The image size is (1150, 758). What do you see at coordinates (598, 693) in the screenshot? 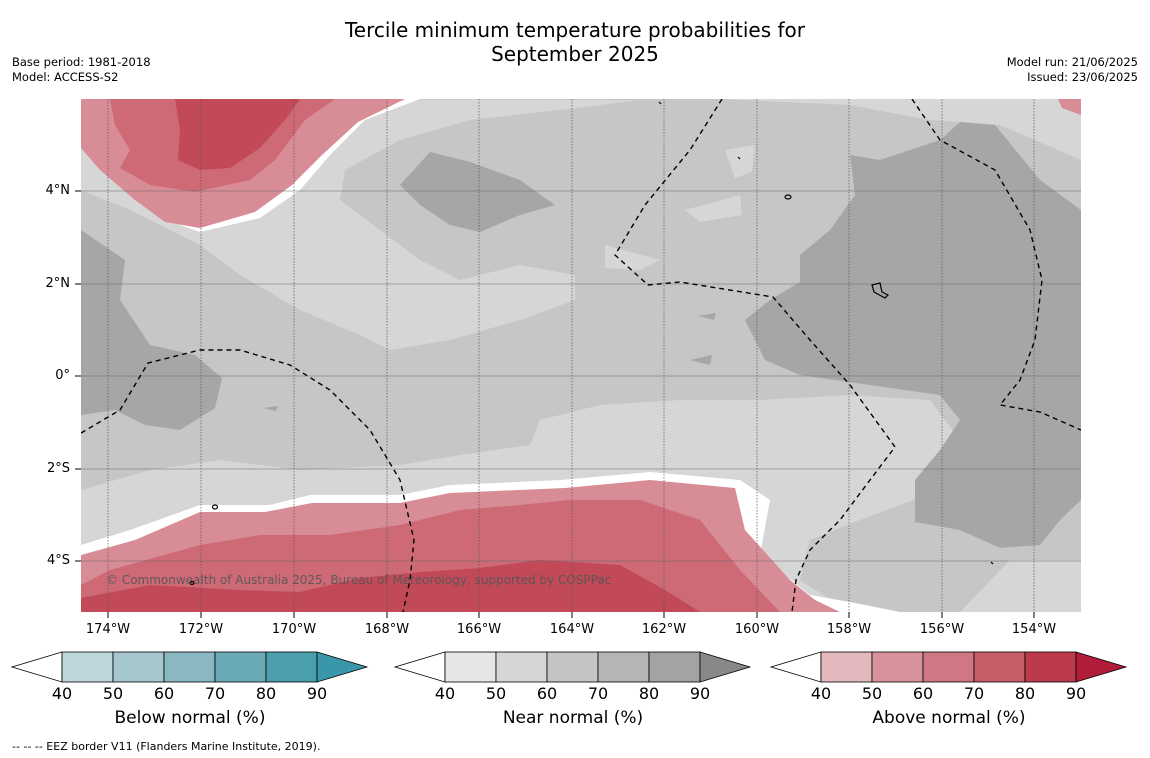
I see `colorbar-near-tick: 70` at bounding box center [598, 693].